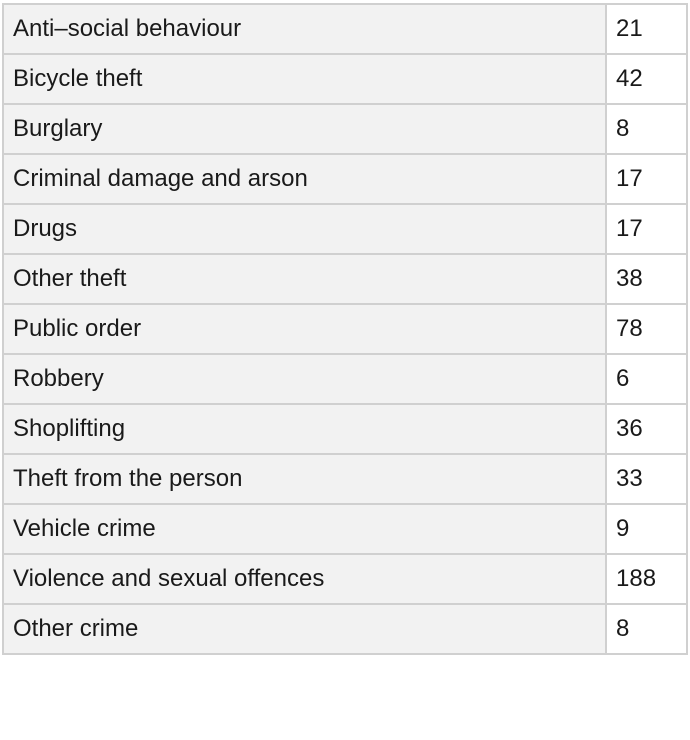  I want to click on crime-count: 188, so click(646, 579).